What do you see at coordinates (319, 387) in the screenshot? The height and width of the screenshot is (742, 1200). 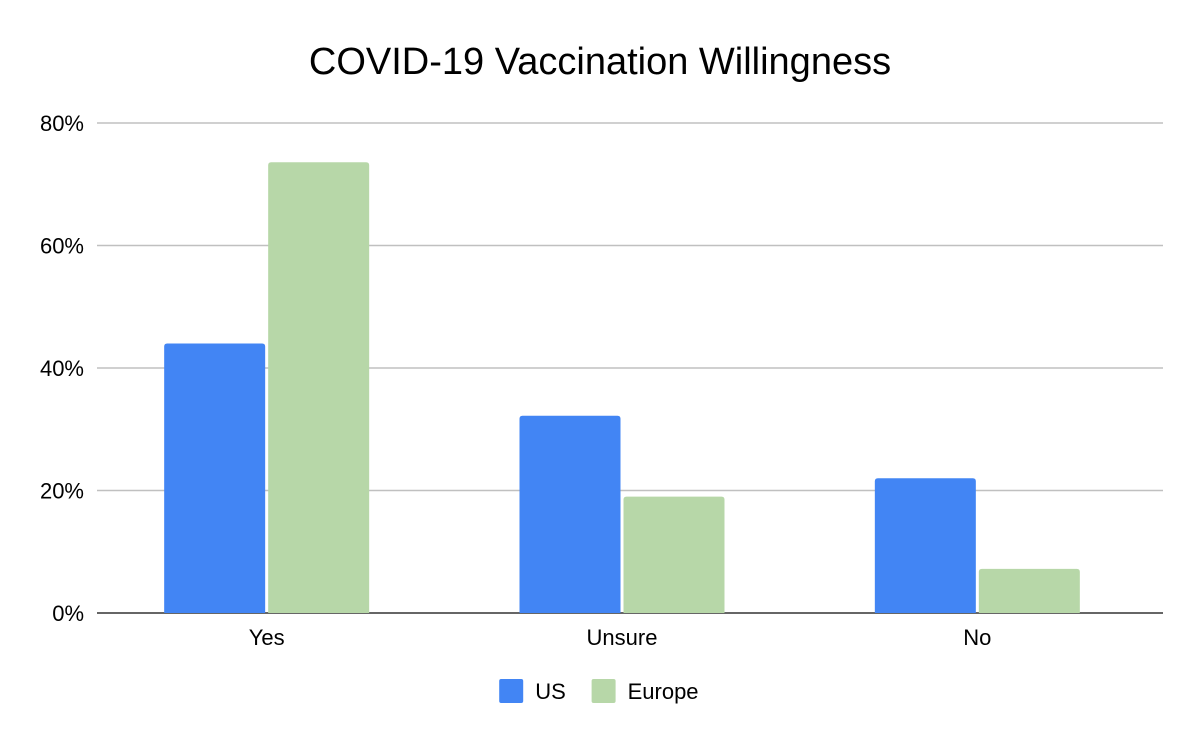 I see `bar-europe-yes` at bounding box center [319, 387].